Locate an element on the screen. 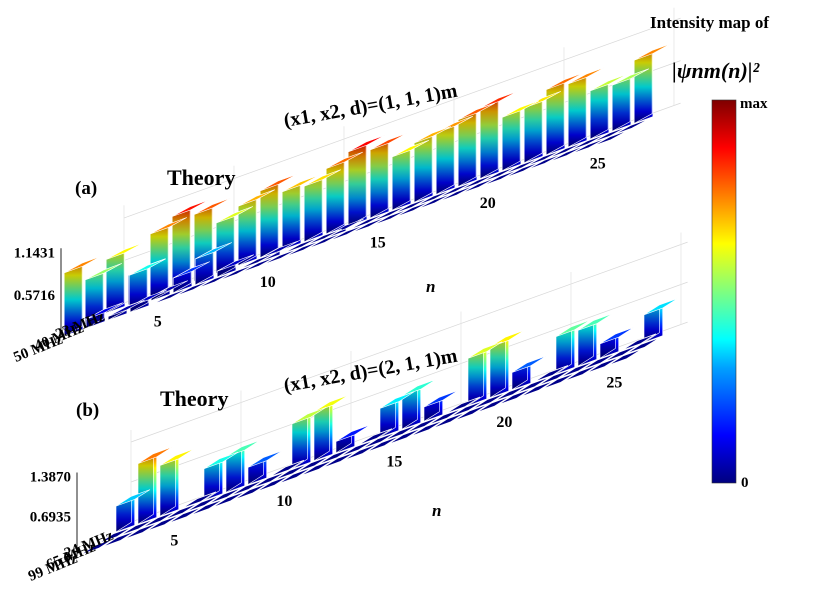 This screenshot has width=830, height=604. panel-b-params: (x1, x2, d)=(2, 1, 1)m is located at coordinates (370, 371).